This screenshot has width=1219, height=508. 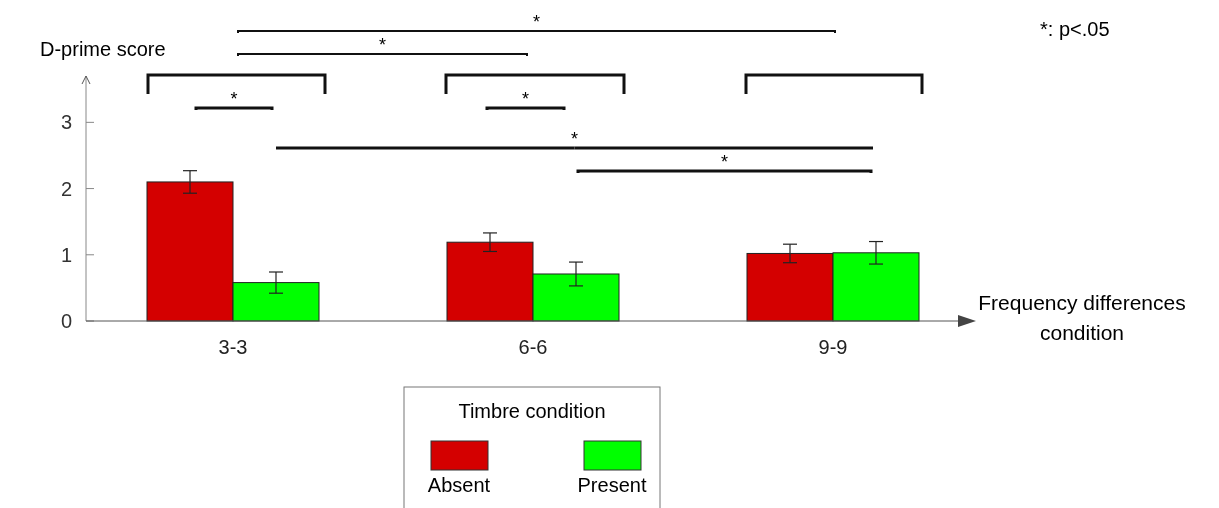 I want to click on text: *: p<.05, so click(x=1075, y=29).